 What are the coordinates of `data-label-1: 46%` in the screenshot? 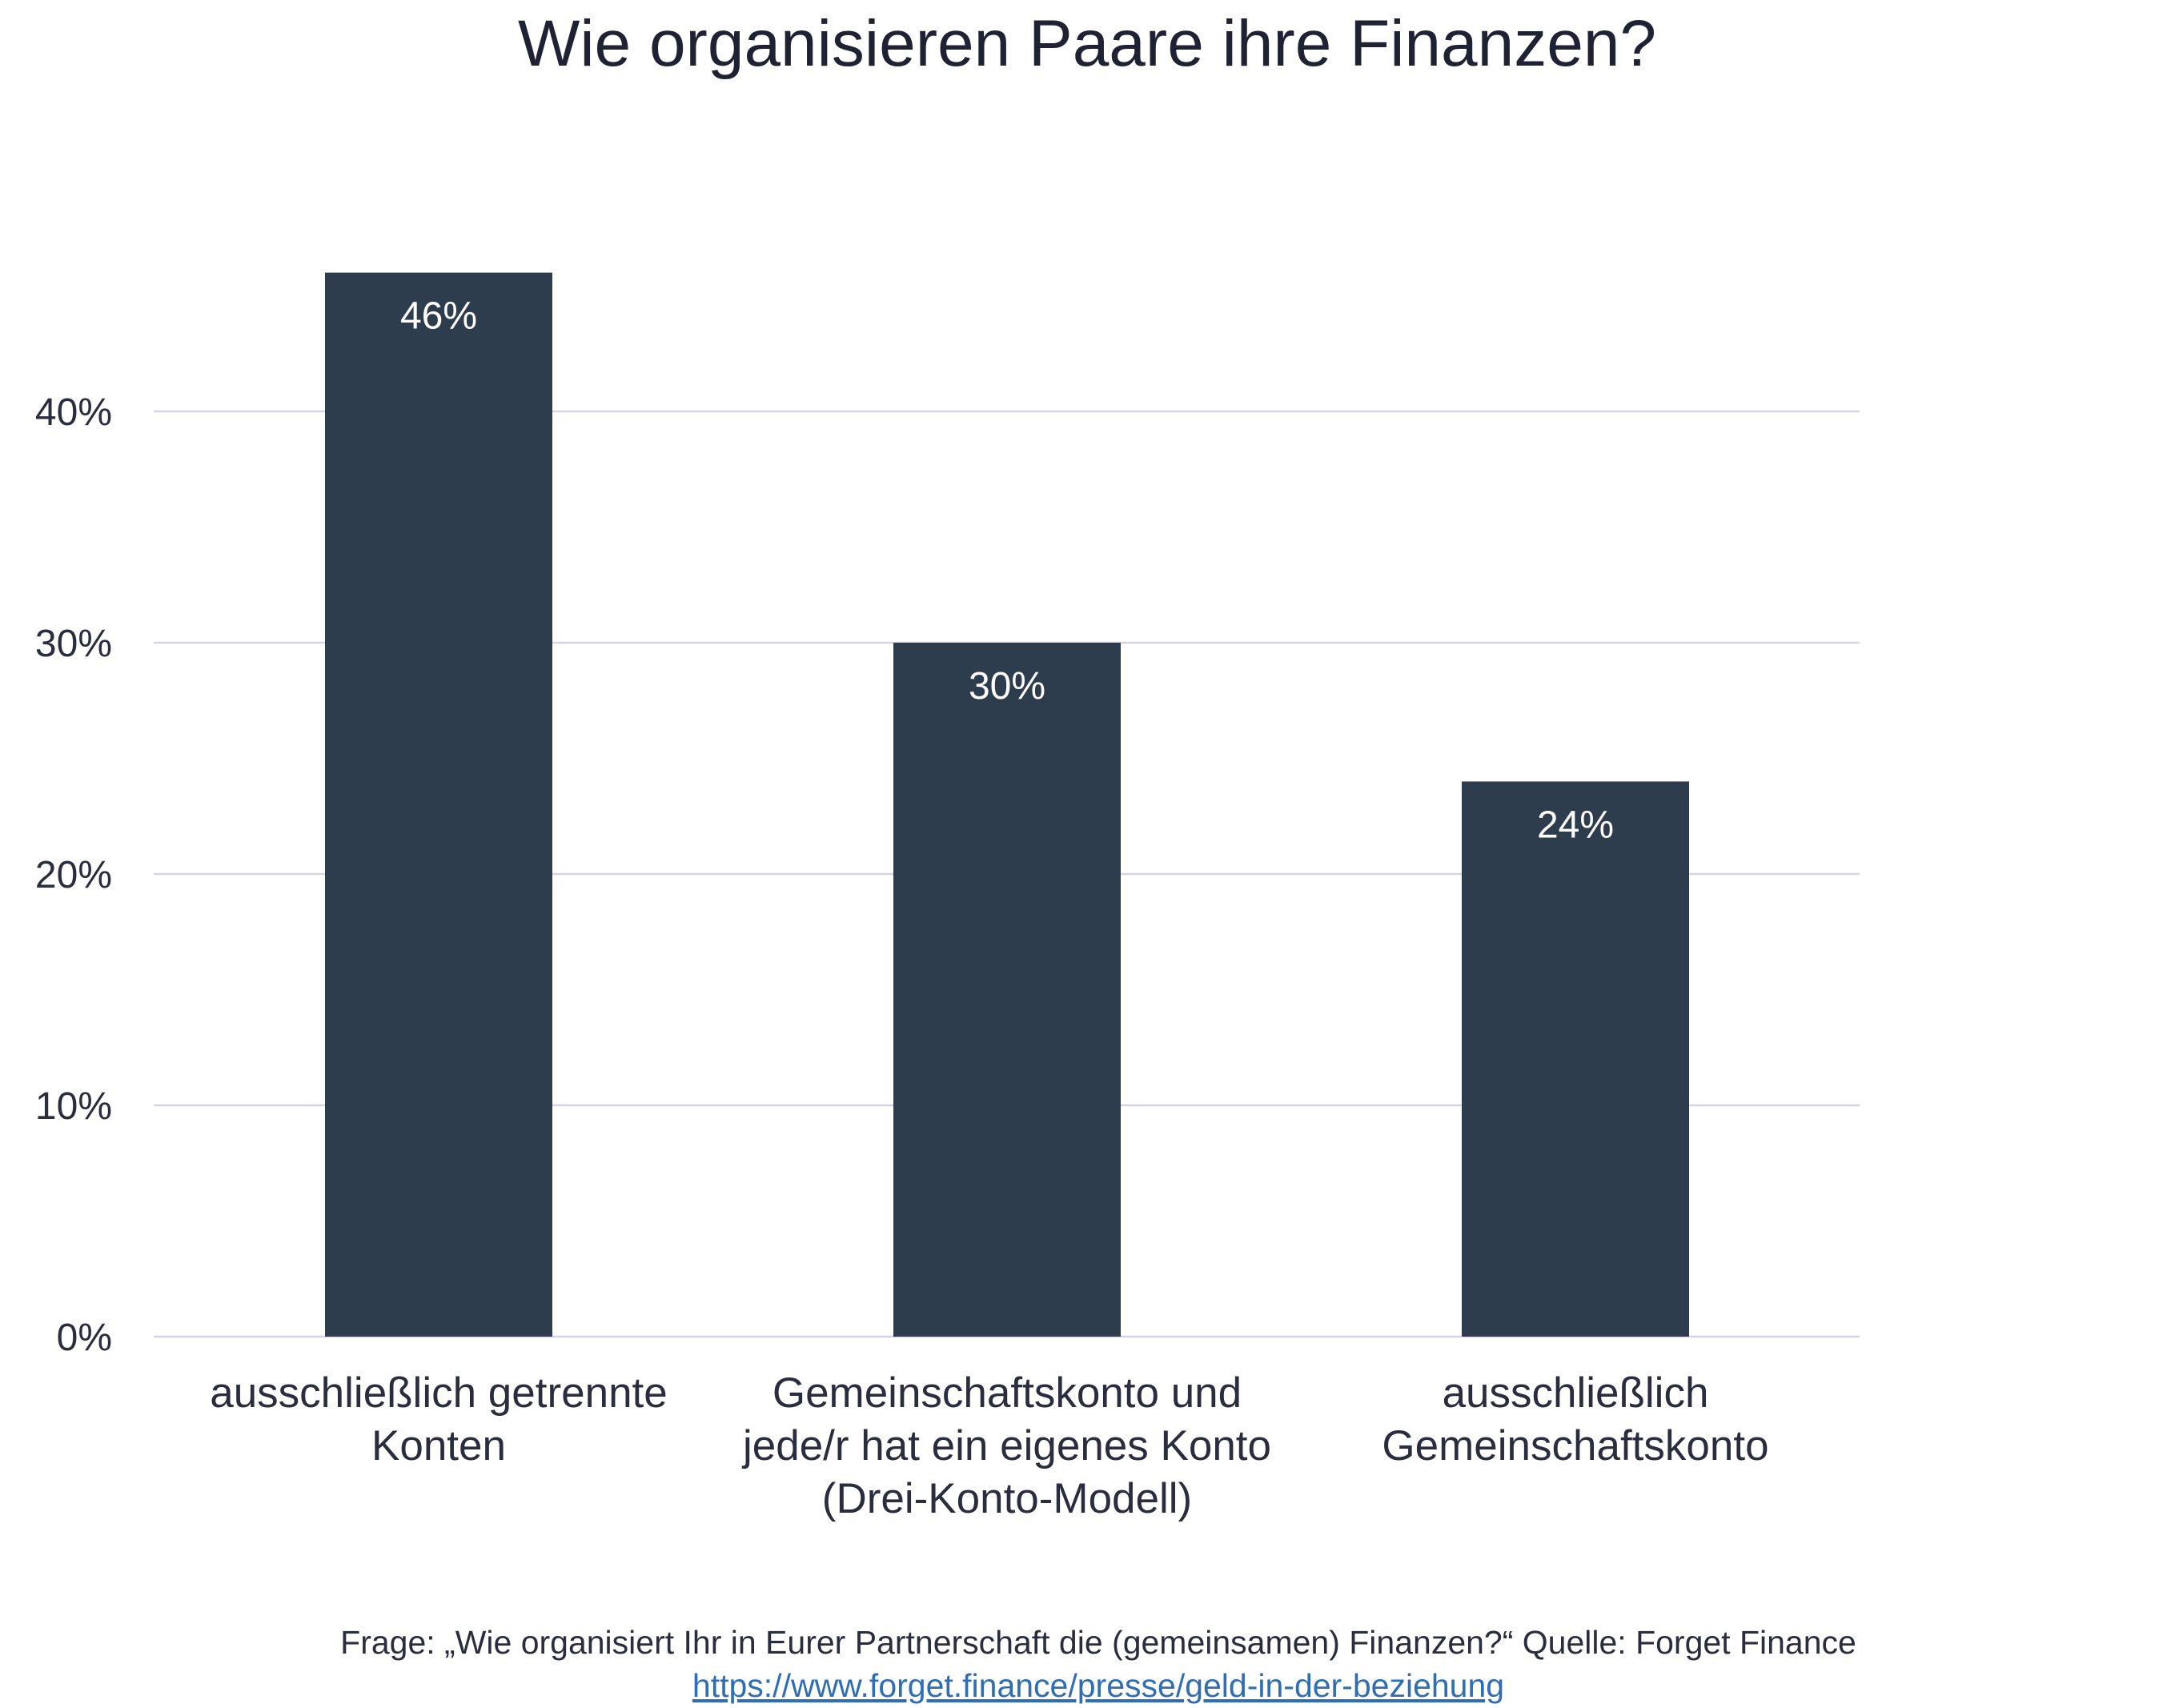 It's located at (438, 316).